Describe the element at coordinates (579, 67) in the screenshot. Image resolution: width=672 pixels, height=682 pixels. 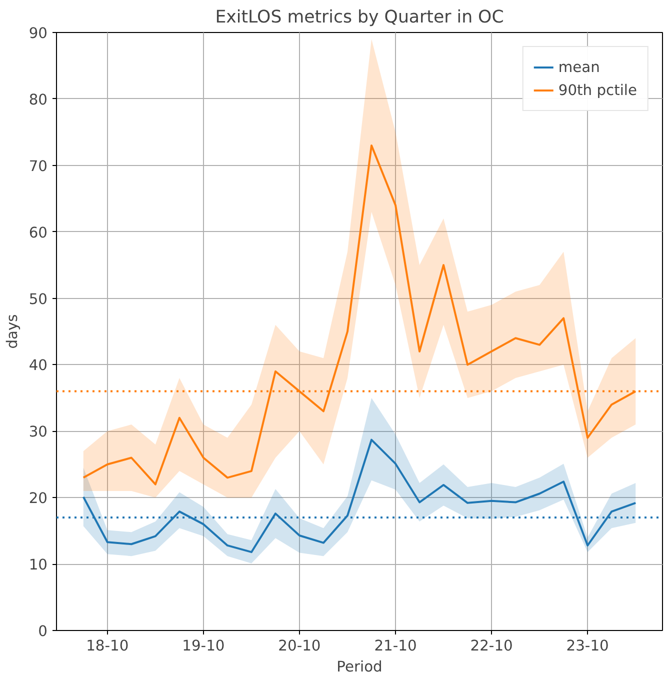
I see `legend-label: mean` at that location.